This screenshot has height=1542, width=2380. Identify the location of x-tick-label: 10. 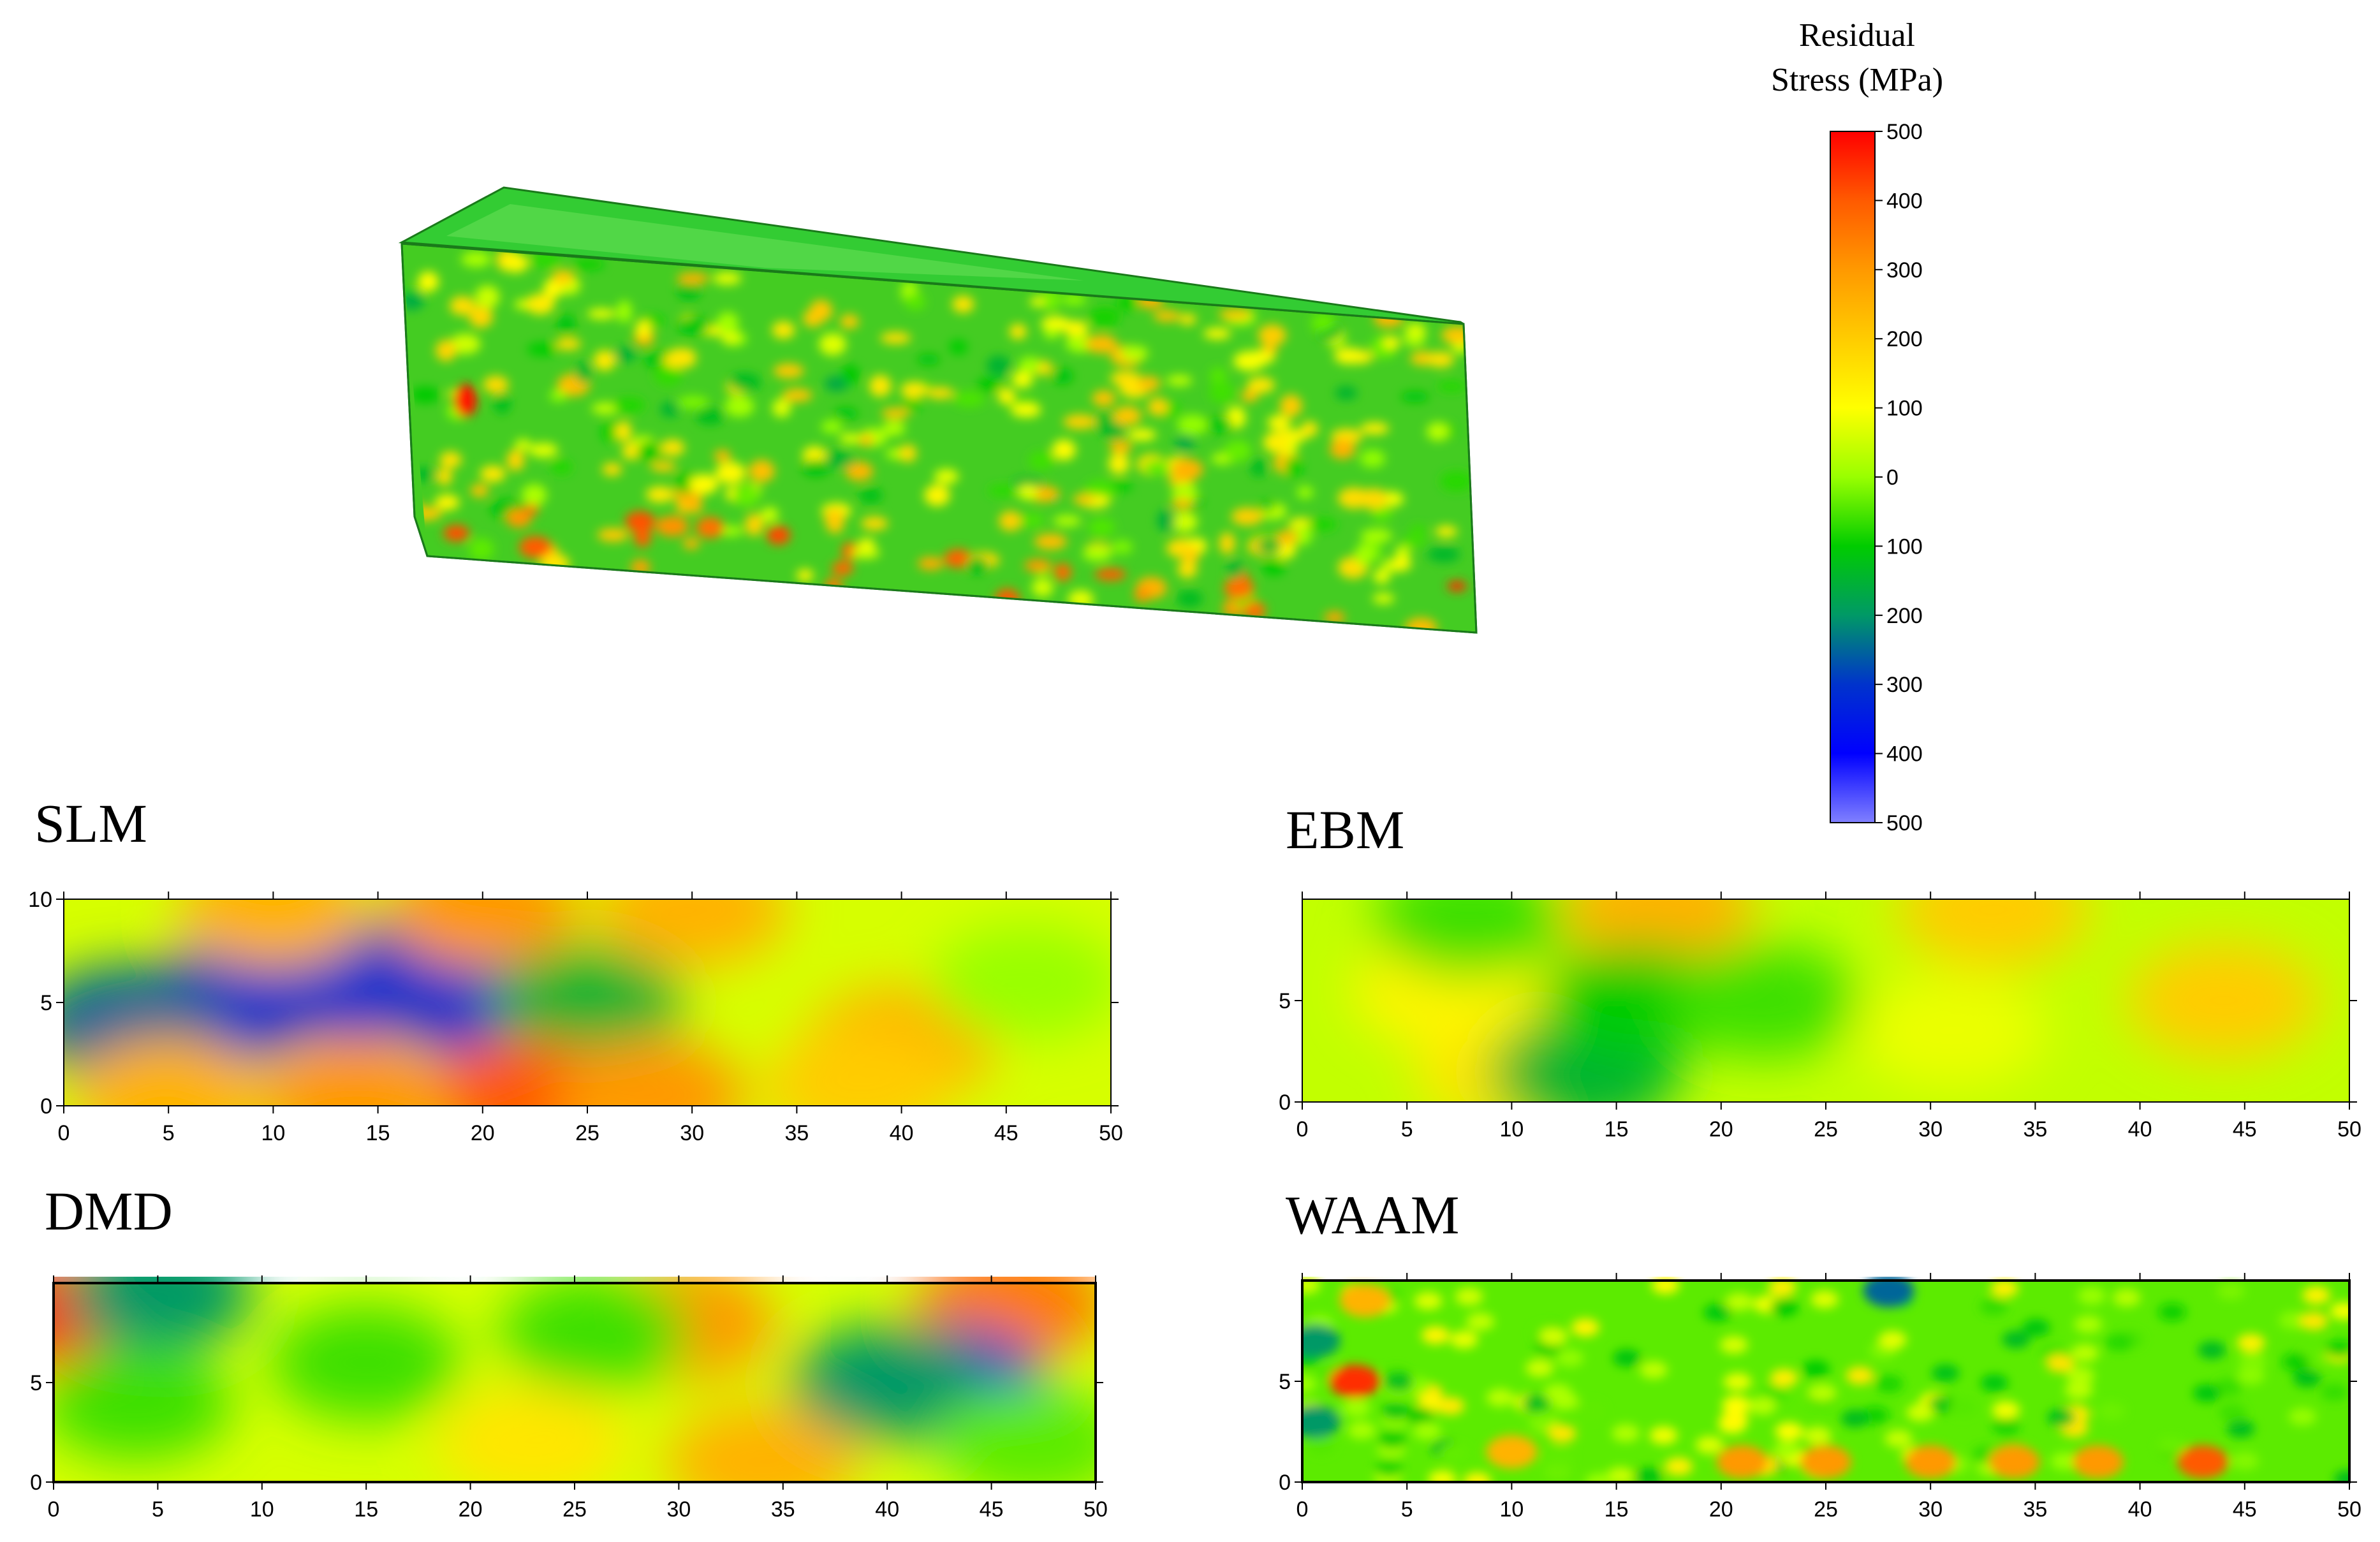
(1511, 1509).